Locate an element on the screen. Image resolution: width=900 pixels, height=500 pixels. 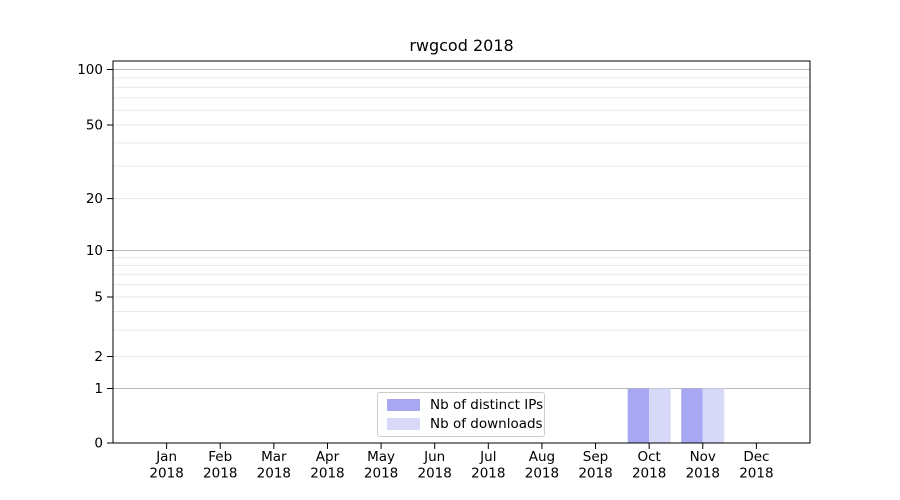
legend-item-distinct-ips: Nb of distinct IPs is located at coordinates (465, 405).